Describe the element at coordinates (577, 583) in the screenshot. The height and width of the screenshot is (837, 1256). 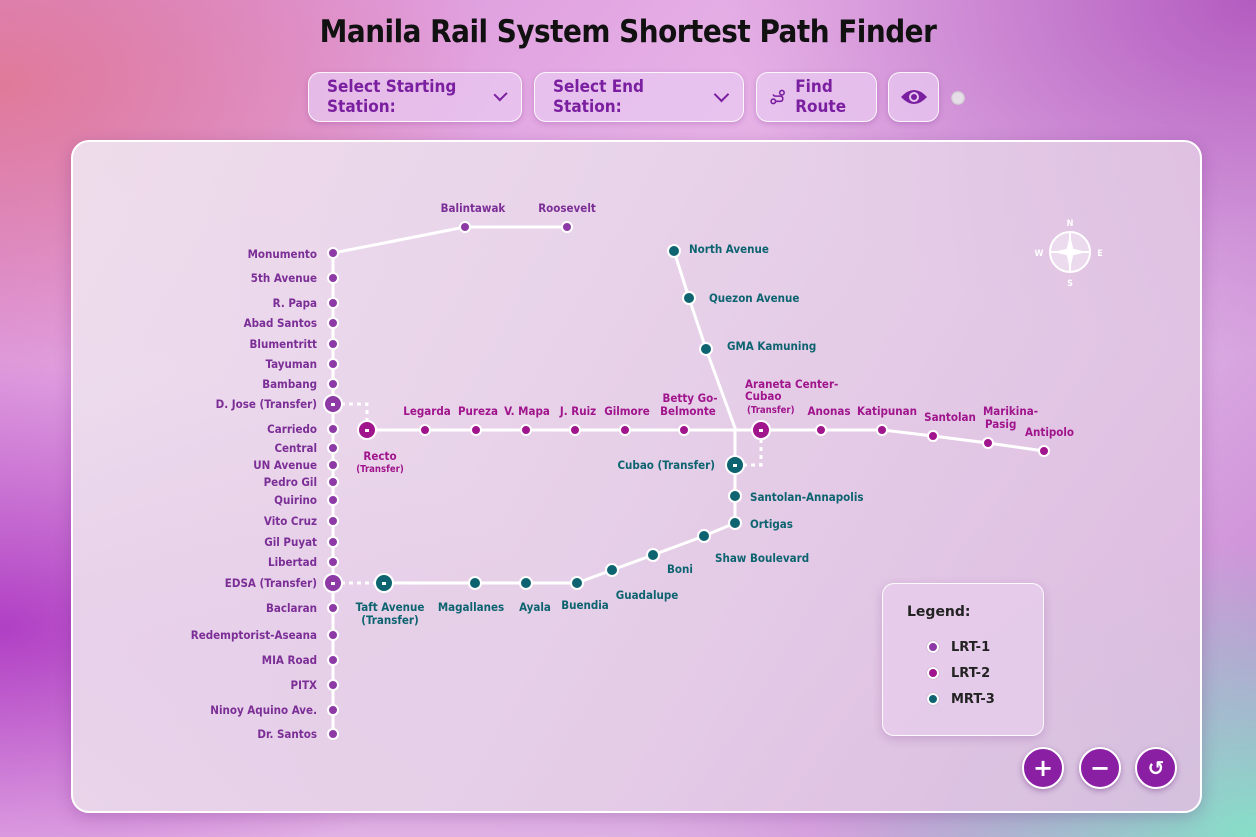
I see `station-buendia` at that location.